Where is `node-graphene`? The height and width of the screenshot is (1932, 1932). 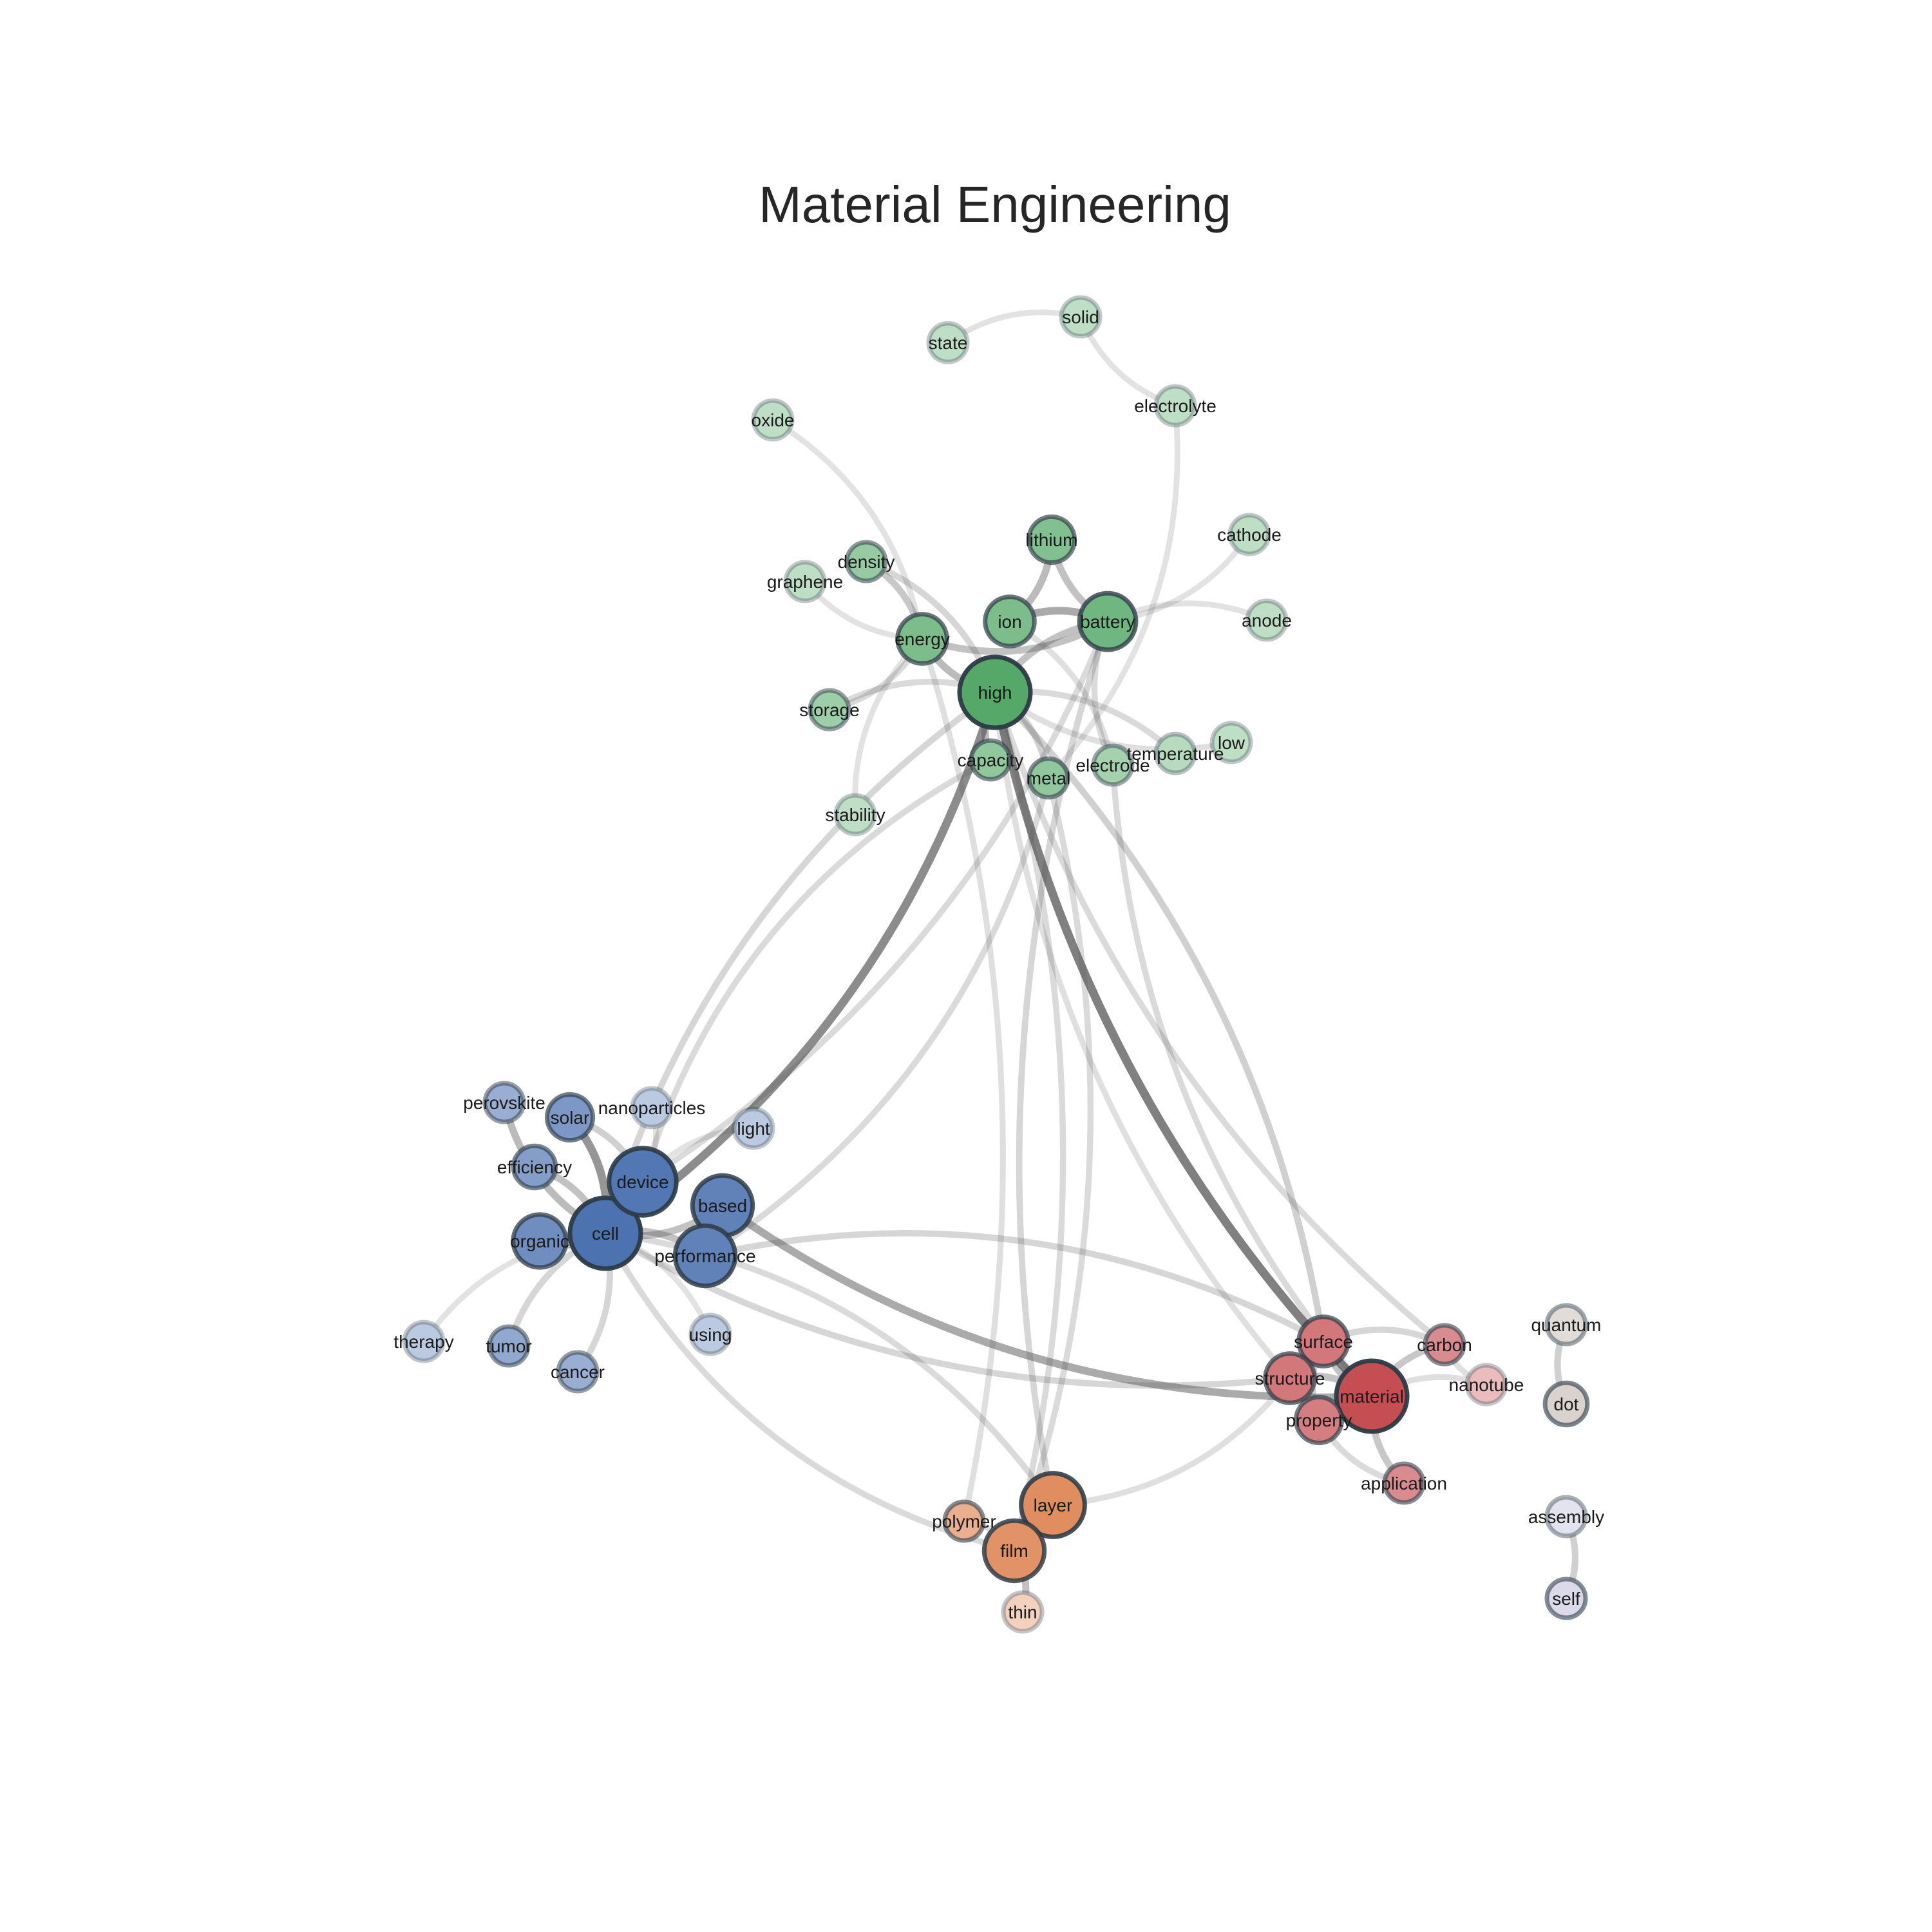
node-graphene is located at coordinates (805, 581).